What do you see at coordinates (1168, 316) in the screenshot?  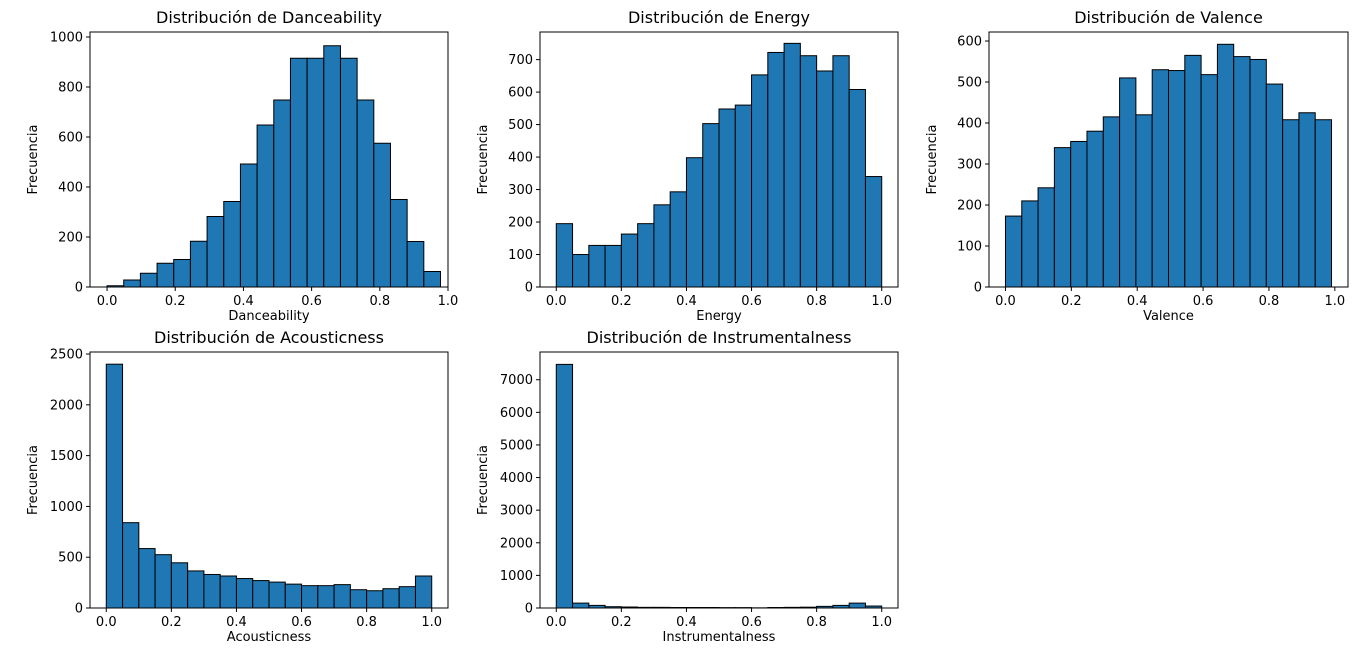 I see `x-axis-label: Valence` at bounding box center [1168, 316].